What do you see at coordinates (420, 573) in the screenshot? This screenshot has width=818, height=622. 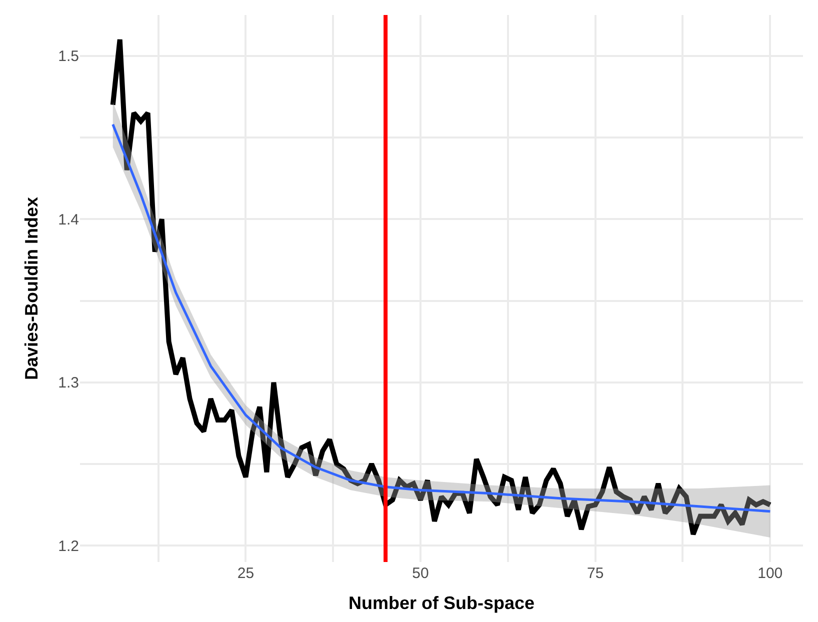 I see `x-tick-label: 50` at bounding box center [420, 573].